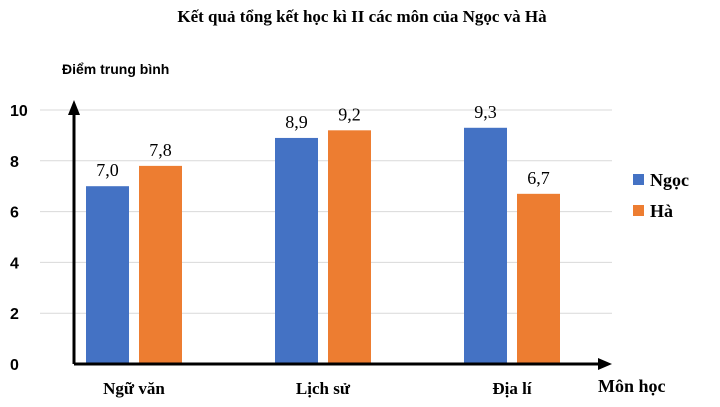 This screenshot has width=720, height=407. I want to click on legend-label: Ngọc, so click(669, 180).